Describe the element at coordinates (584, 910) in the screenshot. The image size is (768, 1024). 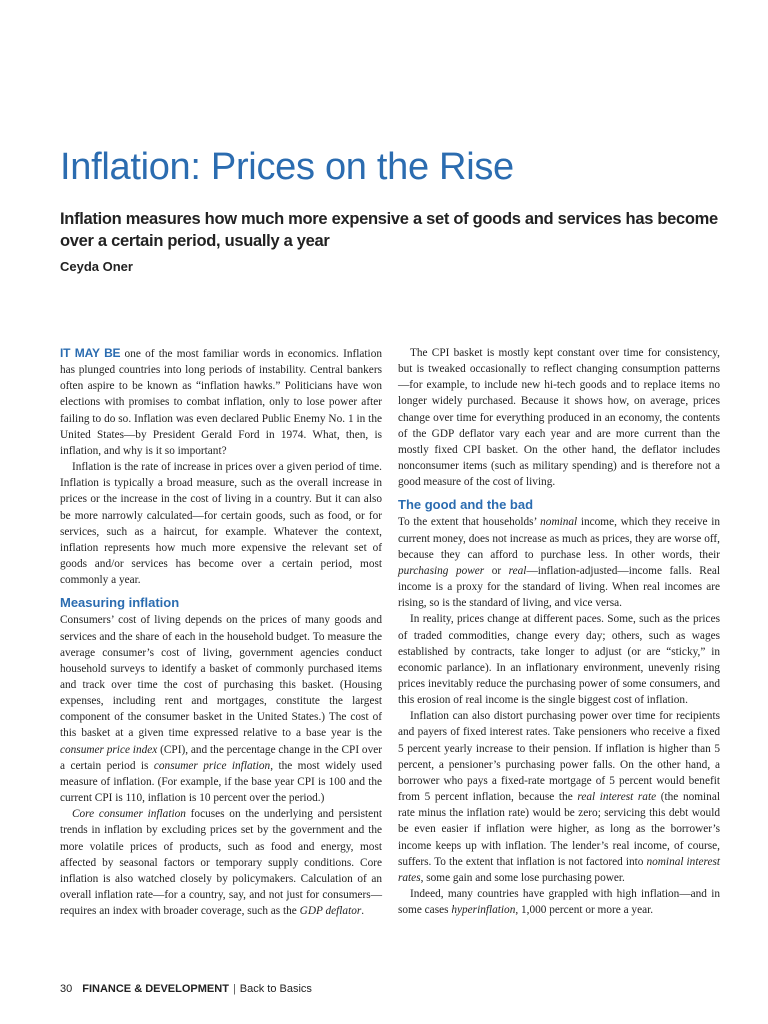
I see `paragraph-text: , 1,000 percent or more a year.` at that location.